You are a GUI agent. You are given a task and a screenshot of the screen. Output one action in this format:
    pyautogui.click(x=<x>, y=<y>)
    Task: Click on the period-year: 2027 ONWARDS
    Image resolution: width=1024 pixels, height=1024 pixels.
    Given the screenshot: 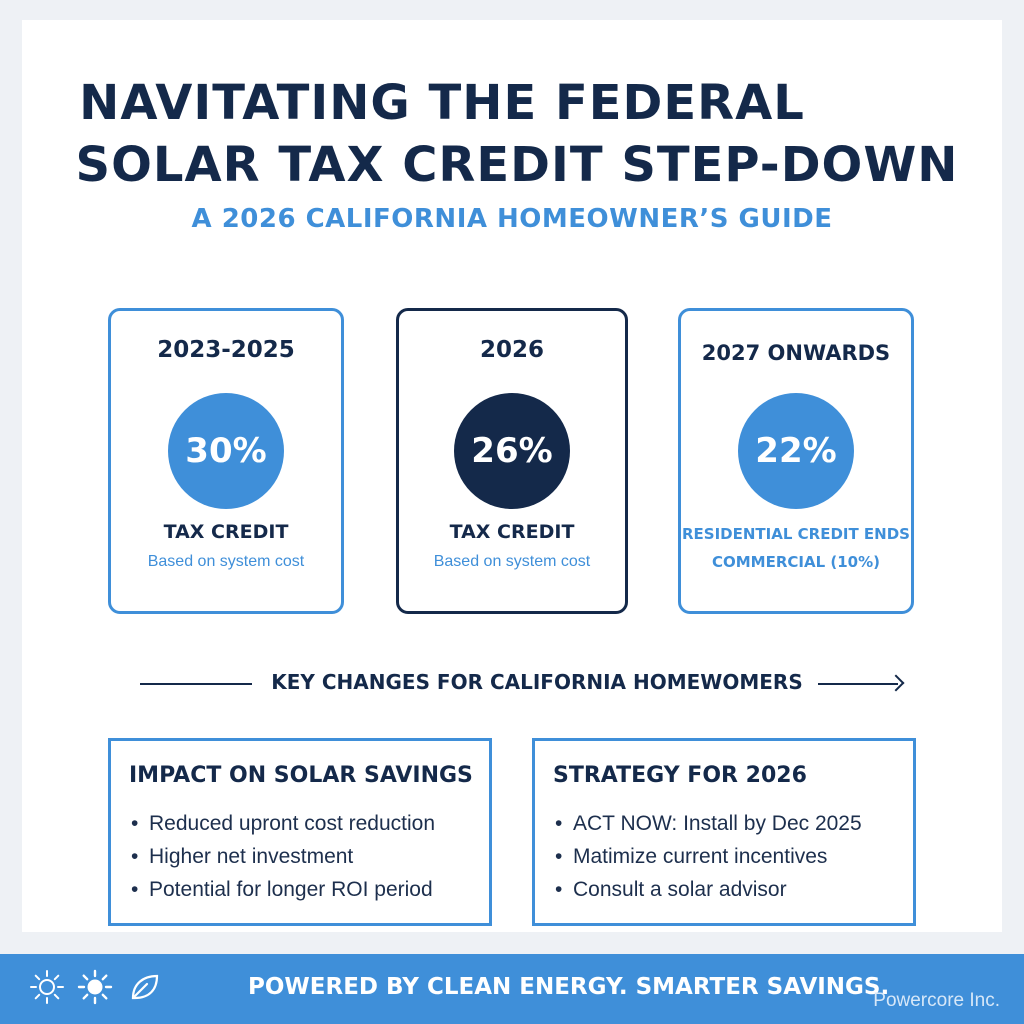 What is the action you would take?
    pyautogui.click(x=796, y=353)
    